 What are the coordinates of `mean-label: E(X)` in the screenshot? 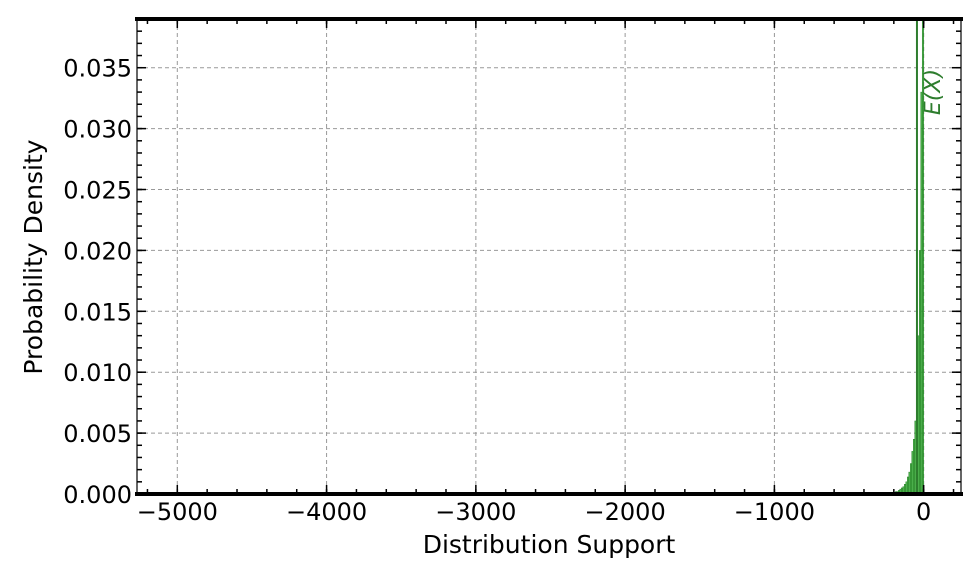 It's located at (933, 92).